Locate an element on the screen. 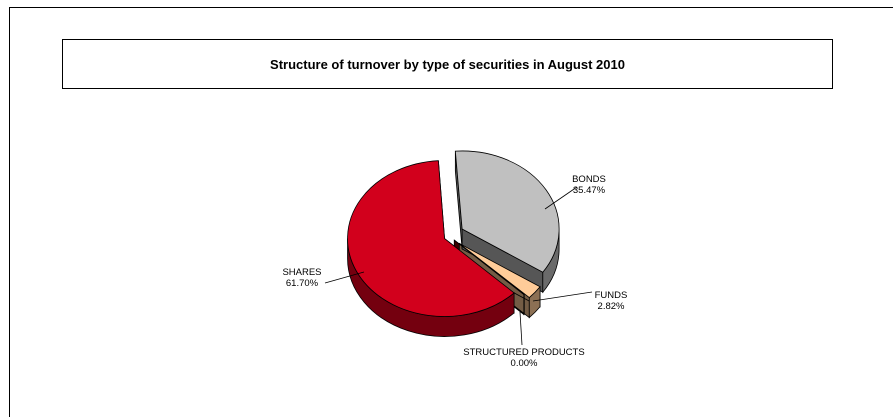 The height and width of the screenshot is (417, 893). leader-line-funds is located at coordinates (562, 296).